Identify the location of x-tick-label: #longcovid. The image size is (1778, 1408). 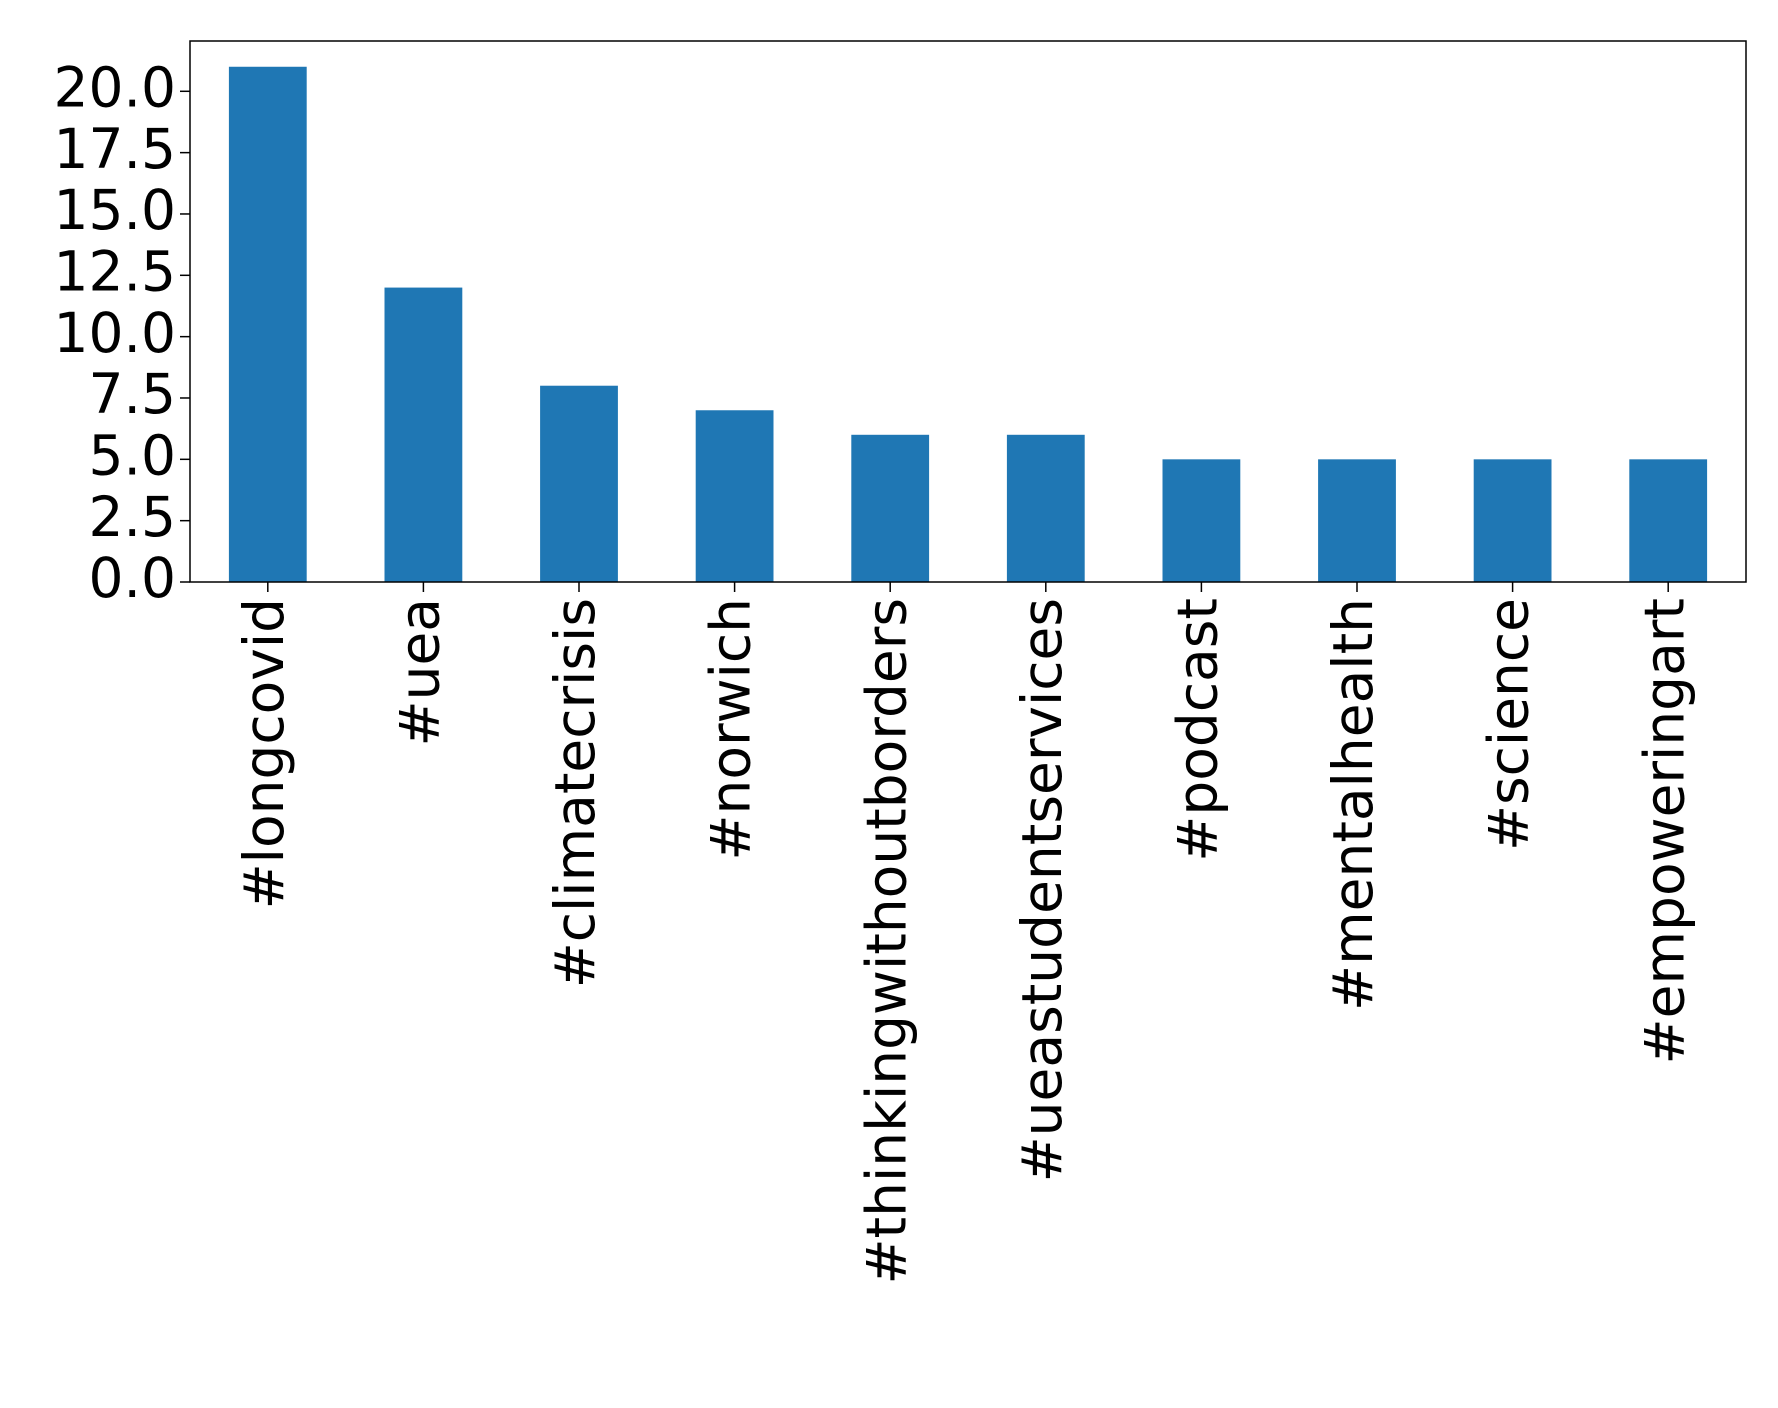
(264, 753).